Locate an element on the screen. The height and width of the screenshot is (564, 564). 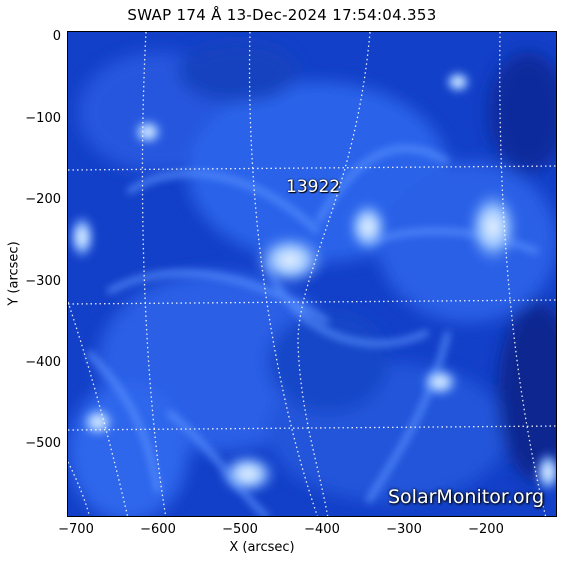
x-tick-label: −700 is located at coordinates (76, 529).